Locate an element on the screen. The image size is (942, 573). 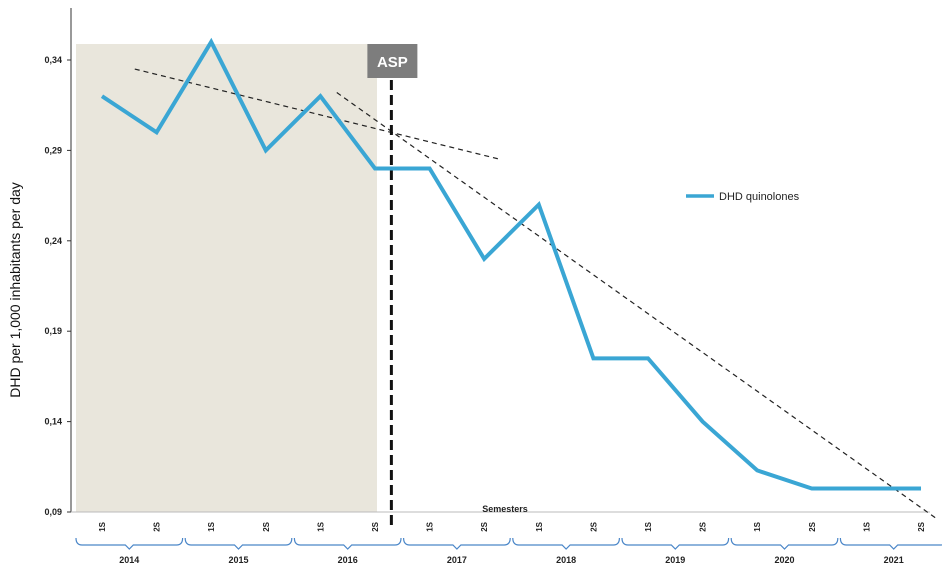
x-axis-label: Semesters is located at coordinates (505, 509).